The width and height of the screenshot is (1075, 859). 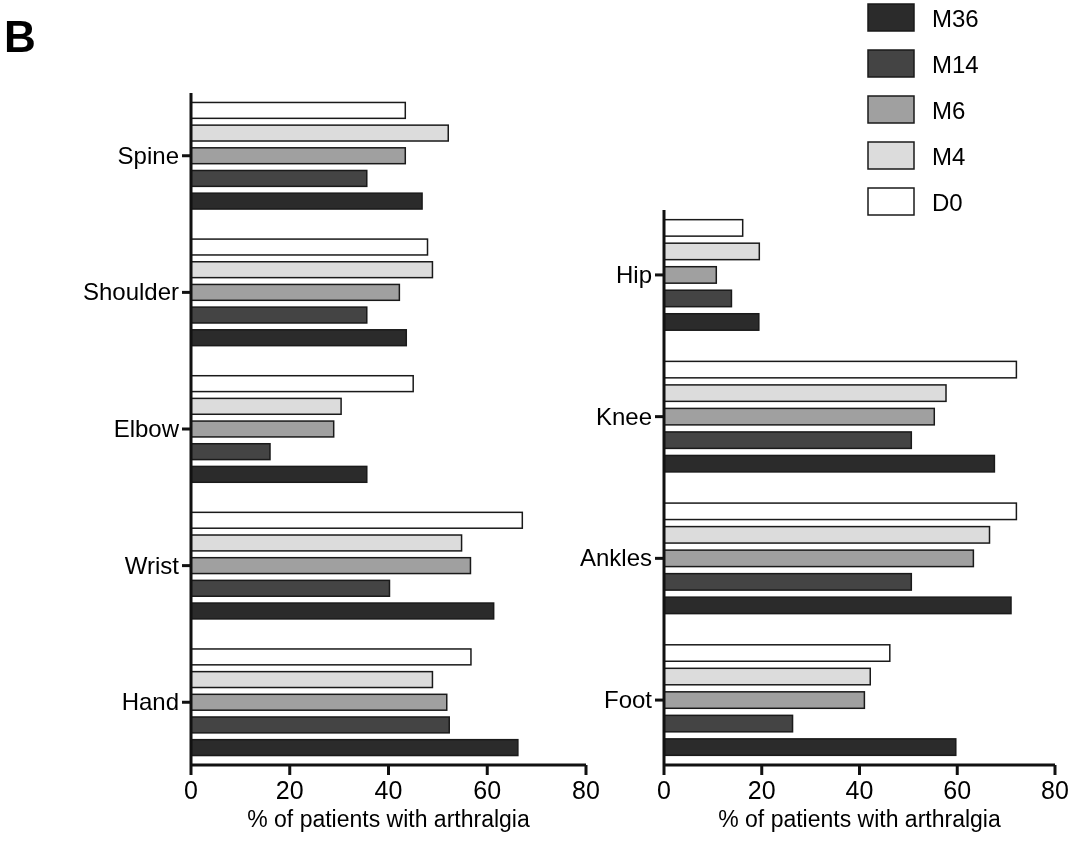 I want to click on y-tick-label: Wrist, so click(x=152, y=565).